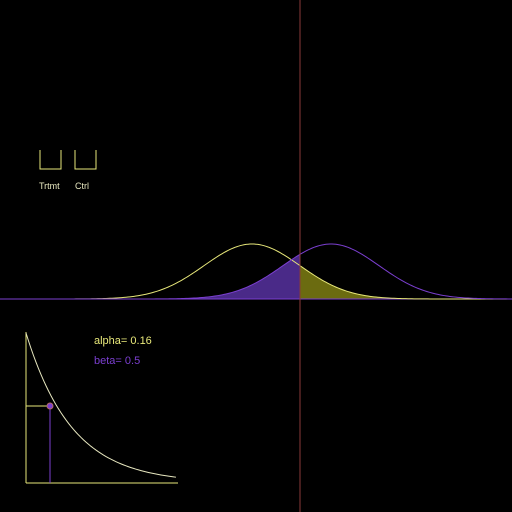 Image resolution: width=512 pixels, height=512 pixels. I want to click on tradeoff-point, so click(50, 406).